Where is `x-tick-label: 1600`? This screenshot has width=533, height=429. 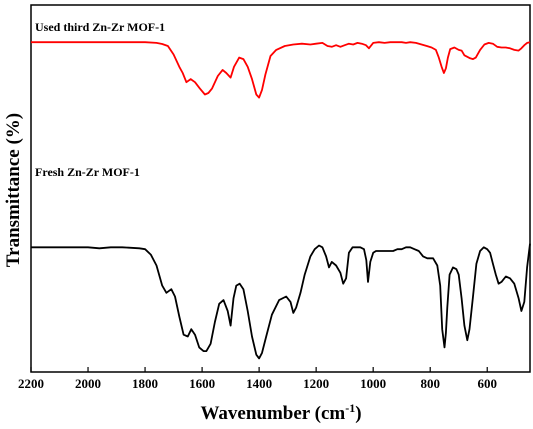
x-tick-label: 1600 is located at coordinates (202, 383).